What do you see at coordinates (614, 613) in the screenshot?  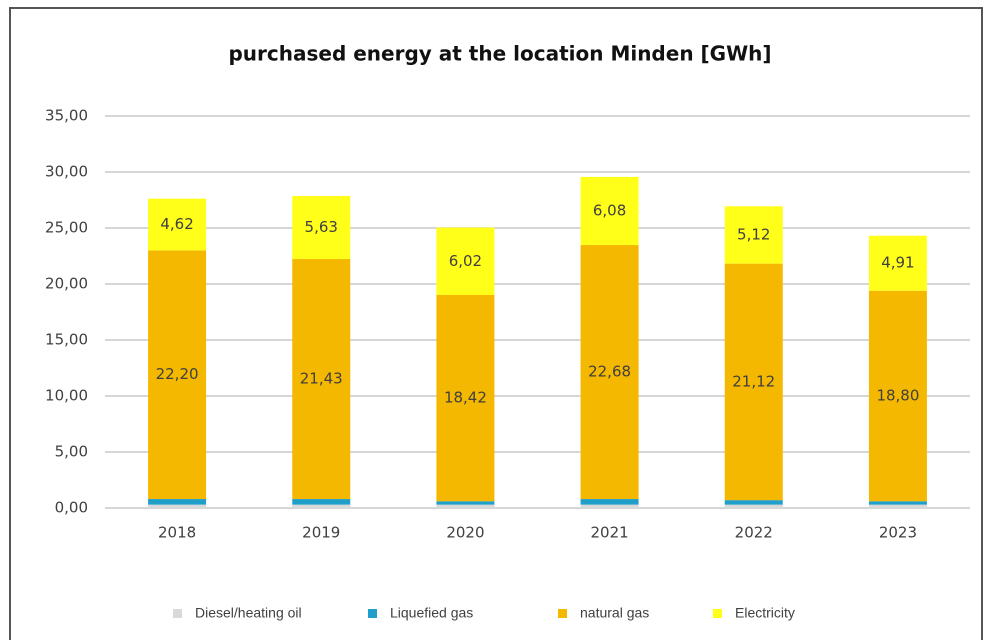 I see `legend-label: natural gas` at bounding box center [614, 613].